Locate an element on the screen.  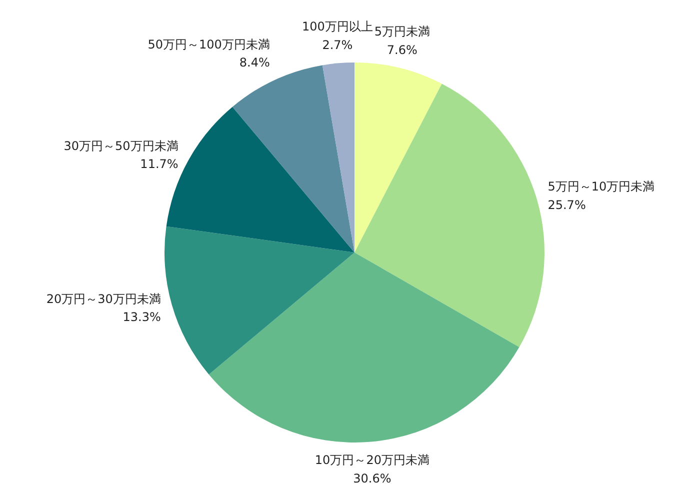
data-label: 11.7% is located at coordinates (159, 164).